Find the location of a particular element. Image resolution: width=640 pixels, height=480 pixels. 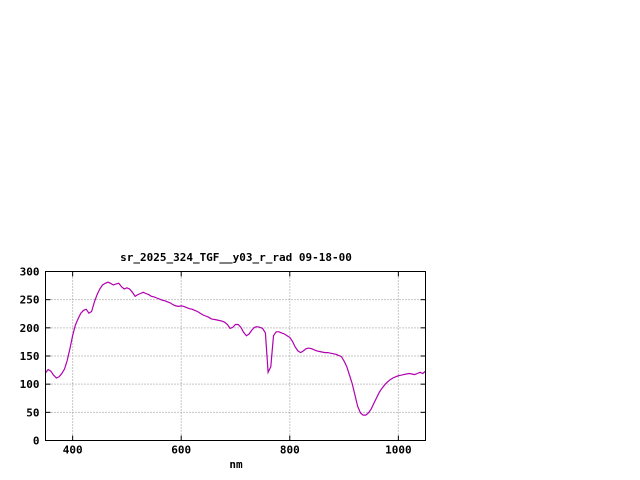

y-tick-label: 300 is located at coordinates (30, 272).